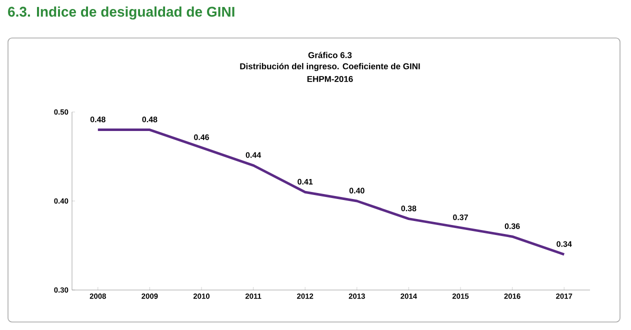  What do you see at coordinates (305, 181) in the screenshot?
I see `data-label: 0.41` at bounding box center [305, 181].